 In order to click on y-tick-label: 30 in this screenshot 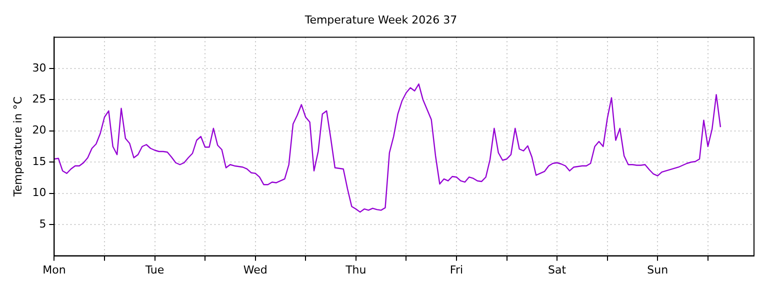, I will do `click(39, 67)`.